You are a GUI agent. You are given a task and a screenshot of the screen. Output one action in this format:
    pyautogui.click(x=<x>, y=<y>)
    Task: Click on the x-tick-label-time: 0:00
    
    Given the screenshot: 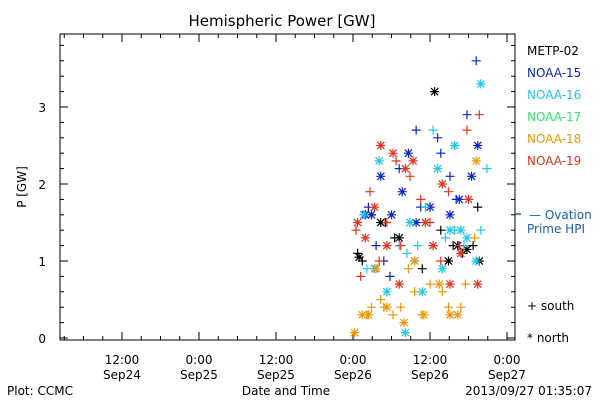 What is the action you would take?
    pyautogui.click(x=507, y=360)
    